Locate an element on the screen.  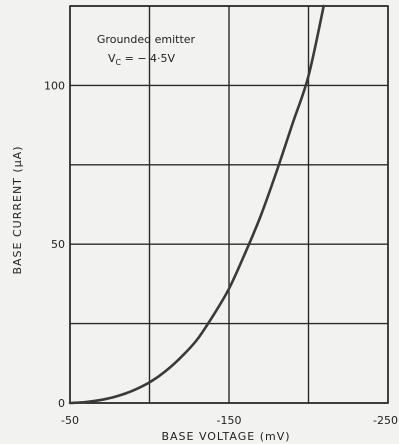
y-tick-label: 50 is located at coordinates (58, 244).